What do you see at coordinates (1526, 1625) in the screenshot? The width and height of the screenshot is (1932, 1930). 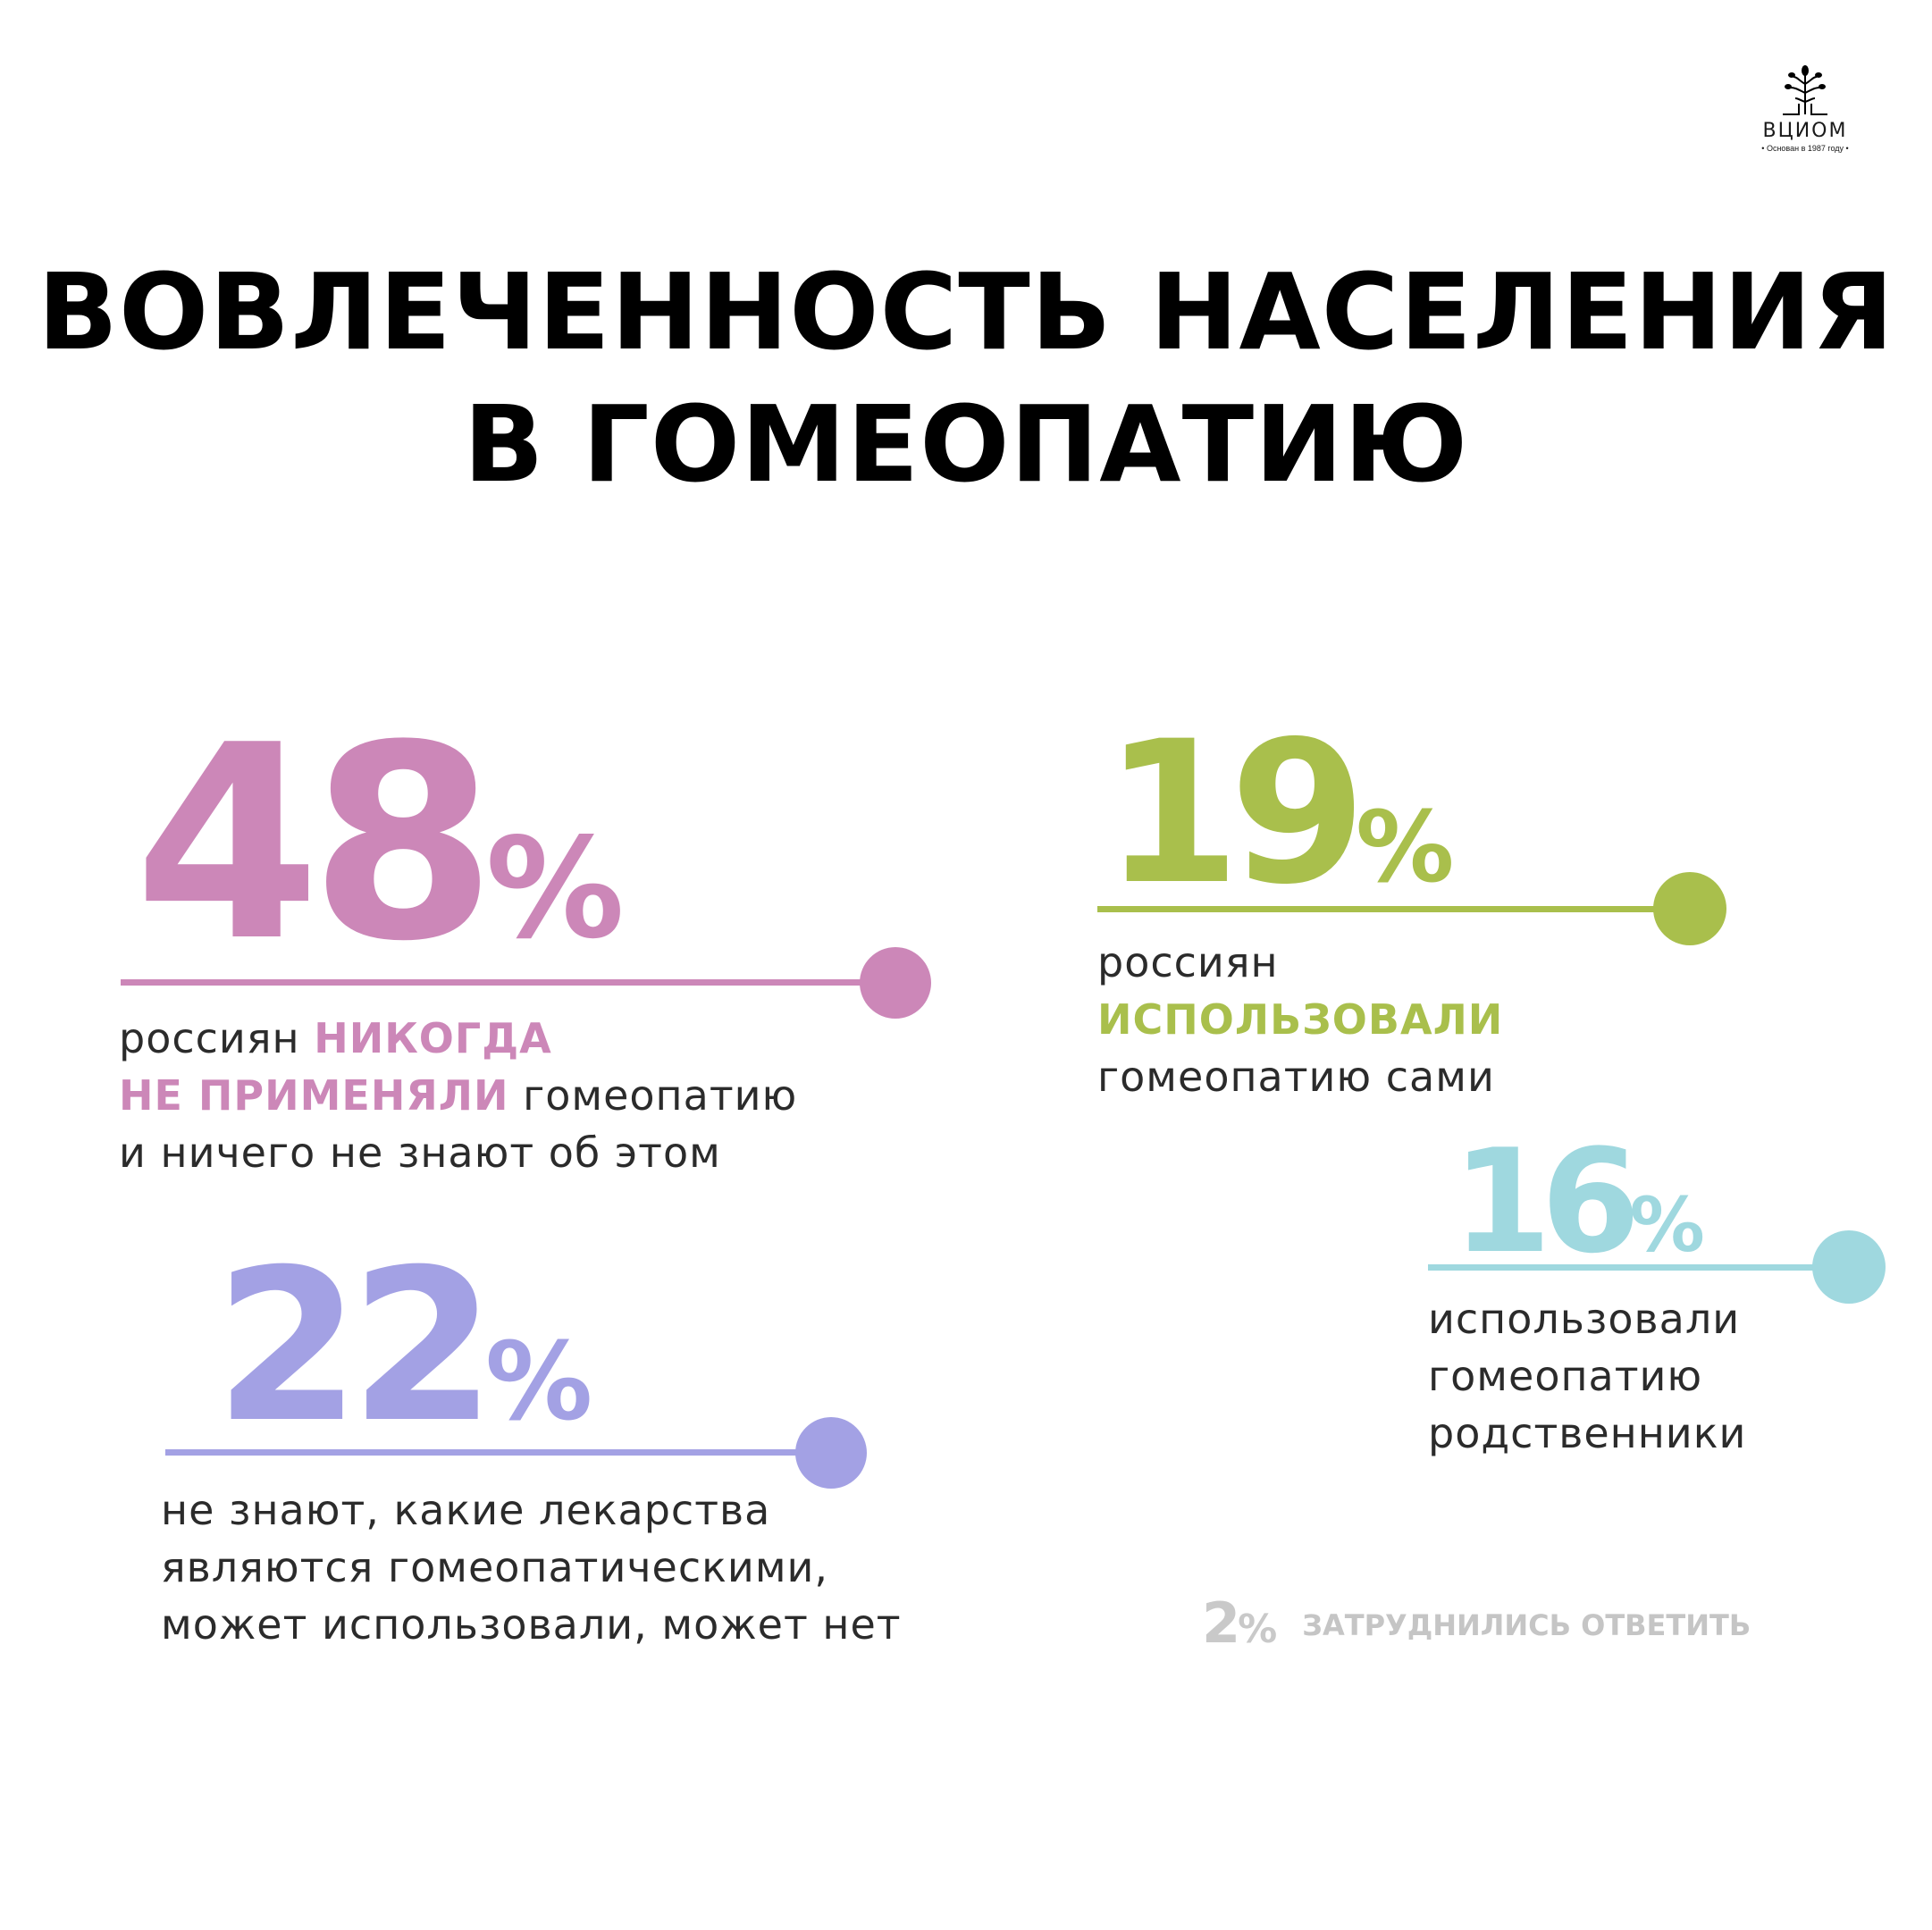 I see `stat-hard-label: ЗАТРУДНИЛИСЬ ОТВЕТИТЬ` at bounding box center [1526, 1625].